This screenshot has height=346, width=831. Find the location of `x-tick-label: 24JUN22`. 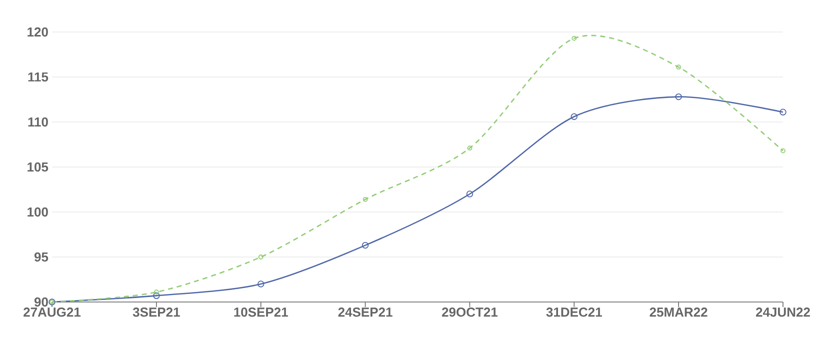

x-tick-label: 24JUN22 is located at coordinates (783, 312).